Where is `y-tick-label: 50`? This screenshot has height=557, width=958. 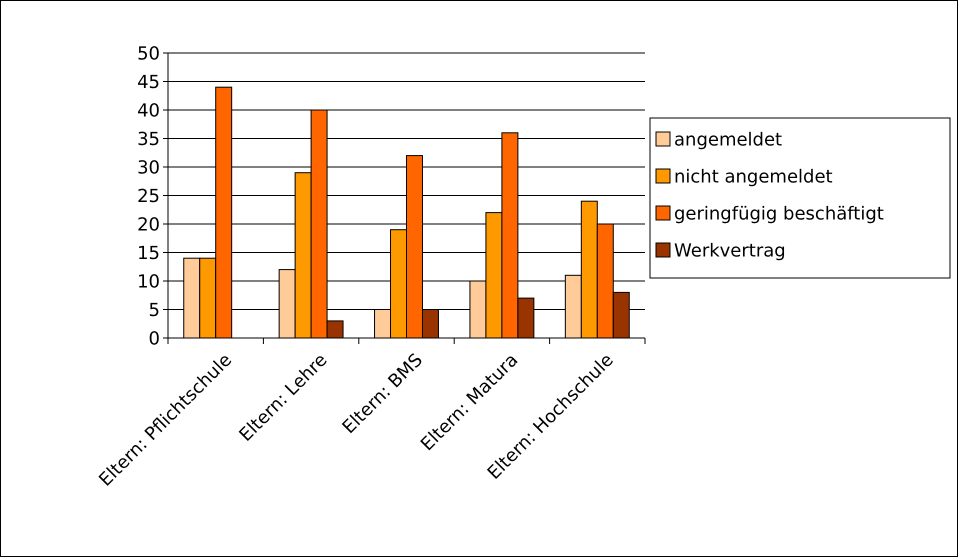 y-tick-label: 50 is located at coordinates (148, 53).